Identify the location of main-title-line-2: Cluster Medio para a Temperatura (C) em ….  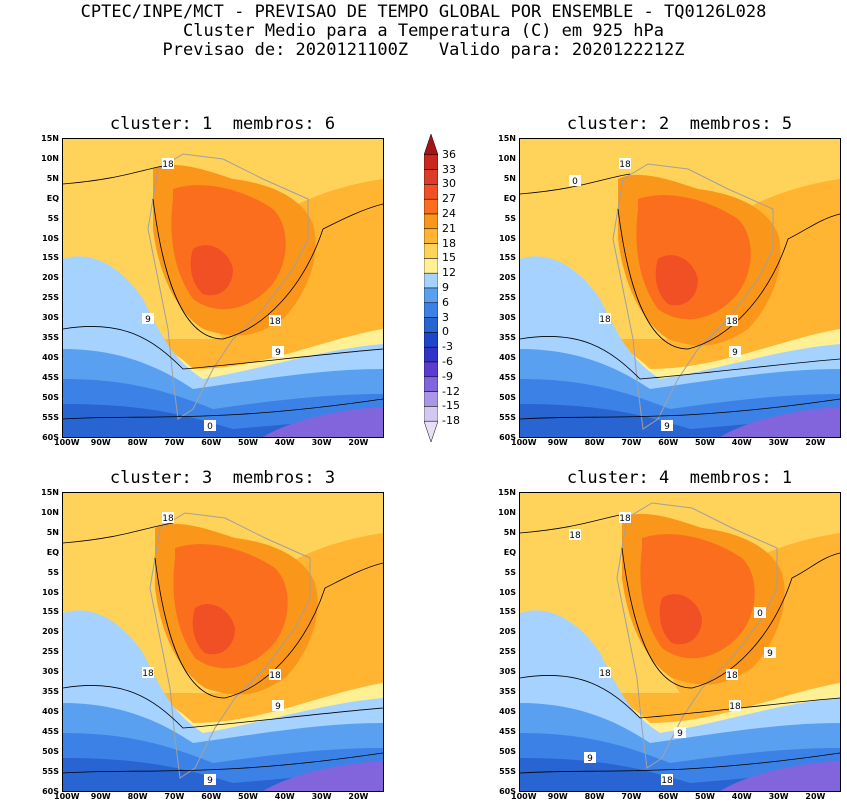
(423, 31).